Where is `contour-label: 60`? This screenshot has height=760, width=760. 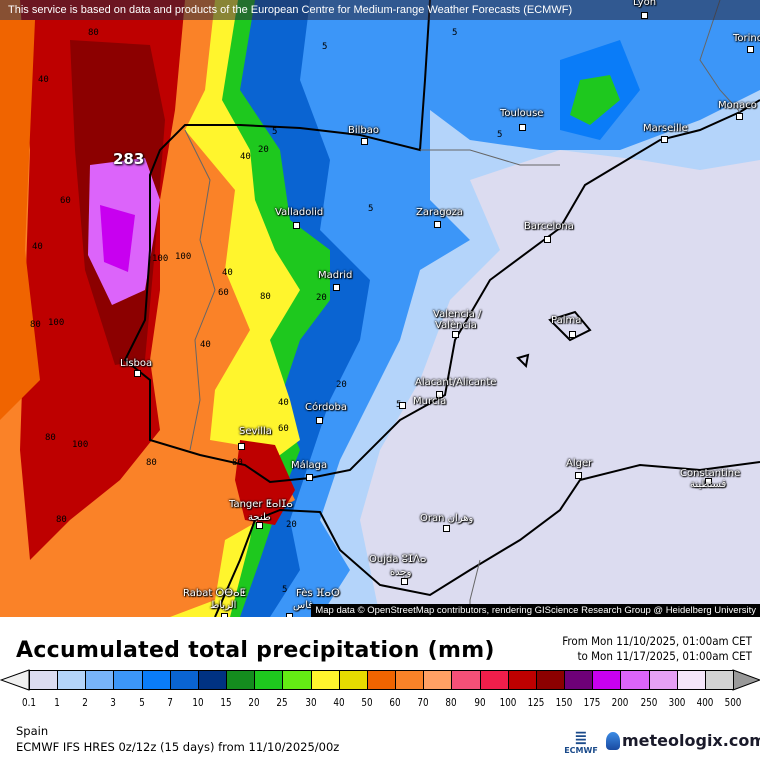 contour-label: 60 is located at coordinates (223, 293).